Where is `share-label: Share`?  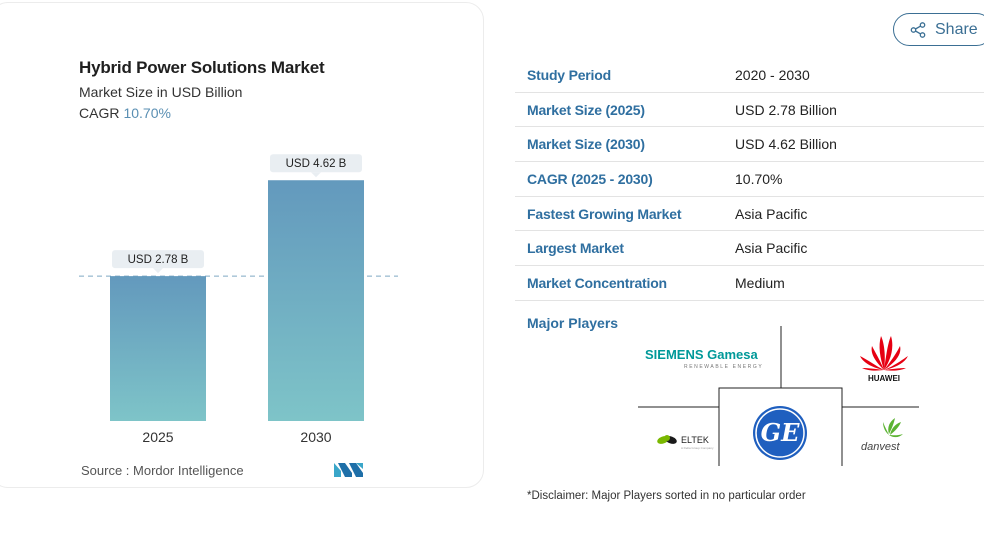 share-label: Share is located at coordinates (956, 29).